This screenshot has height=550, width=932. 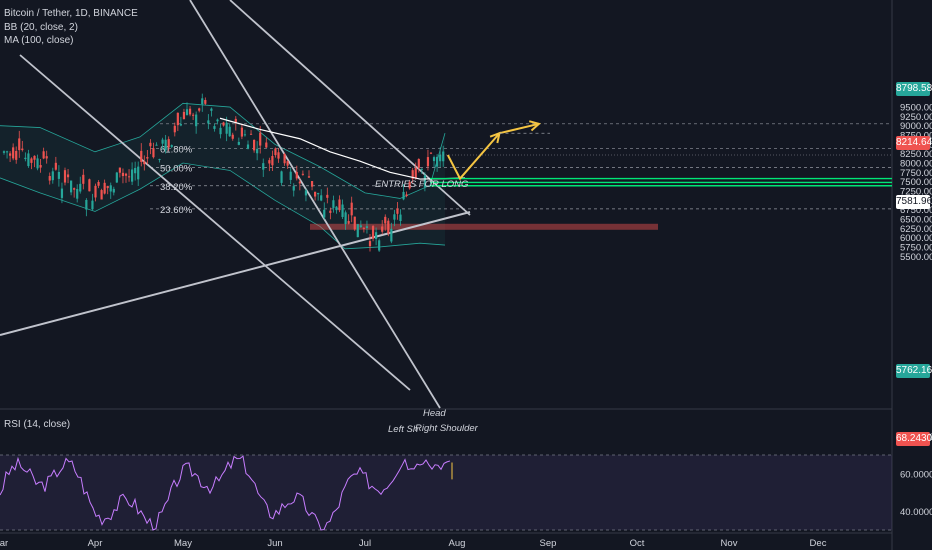 I want to click on rsi-legend: RSI (14, close), so click(x=37, y=424).